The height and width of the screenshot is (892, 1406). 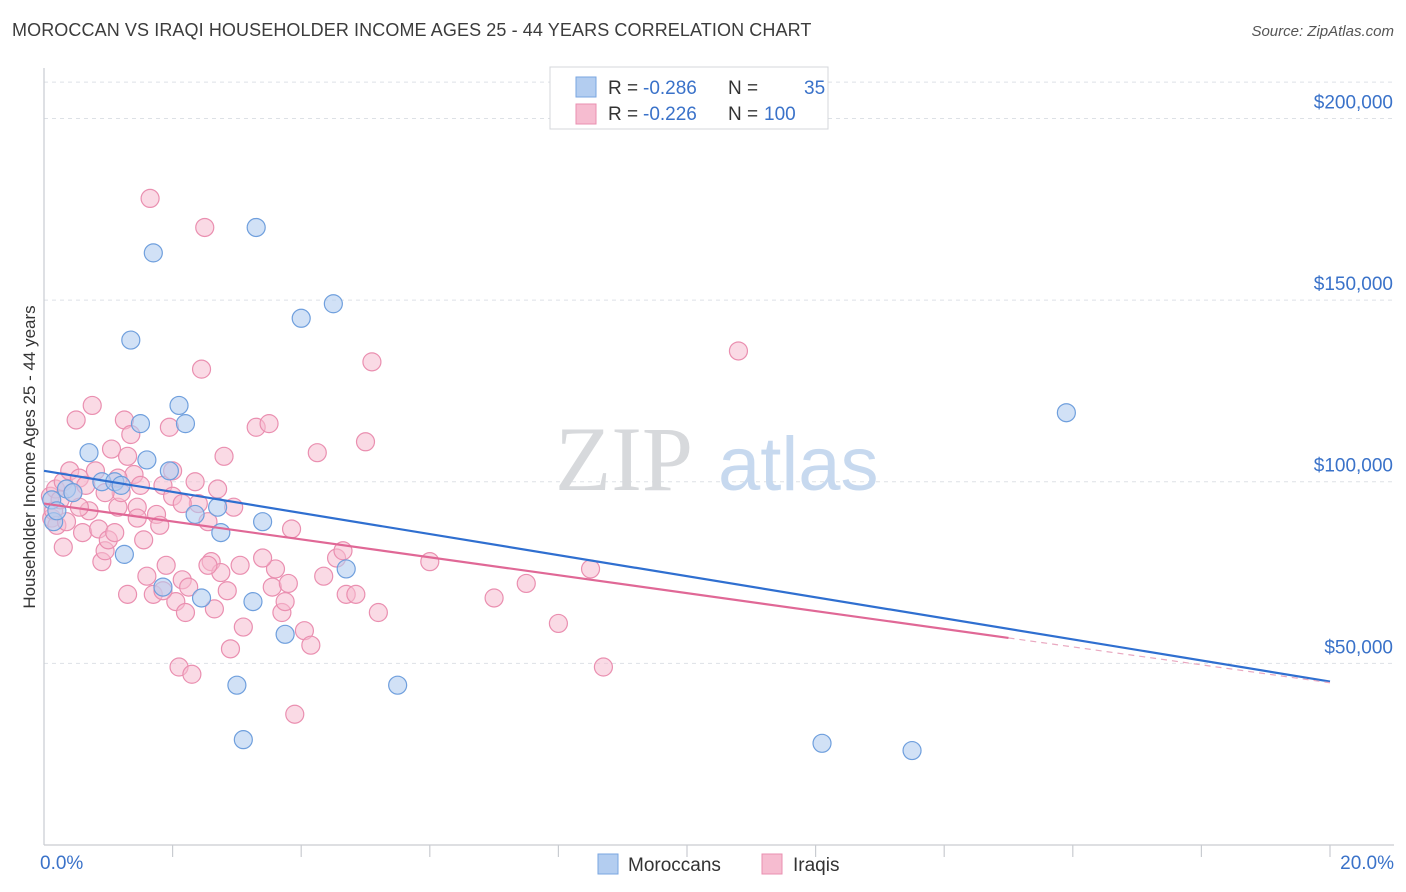 I want to click on x-tick-label-right: 20.0%, so click(x=1367, y=863).